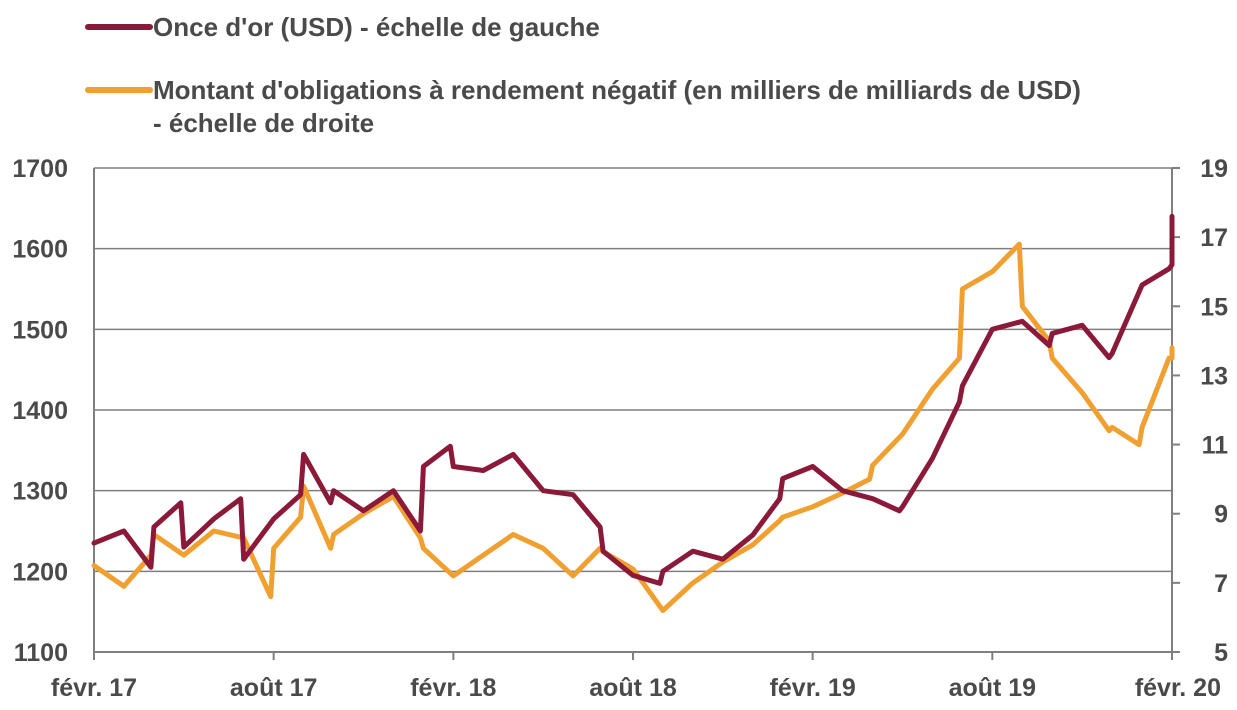 The height and width of the screenshot is (710, 1237). I want to click on x-tick-label: août 17, so click(274, 688).